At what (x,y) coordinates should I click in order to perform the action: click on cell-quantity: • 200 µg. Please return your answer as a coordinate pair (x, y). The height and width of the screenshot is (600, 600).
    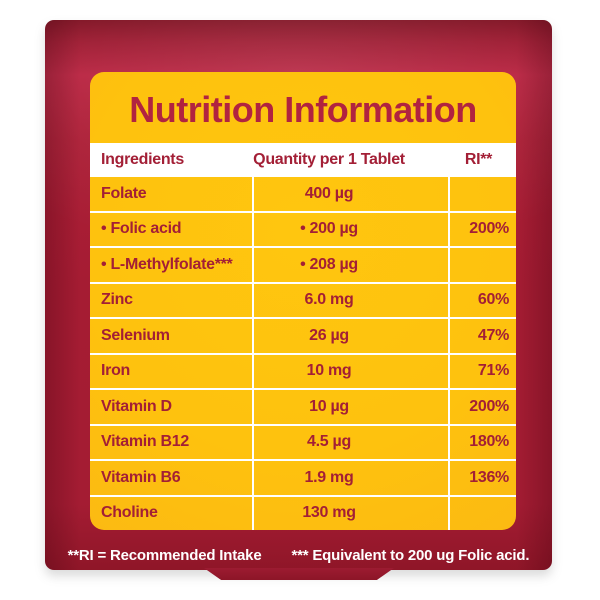
    Looking at the image, I should click on (329, 229).